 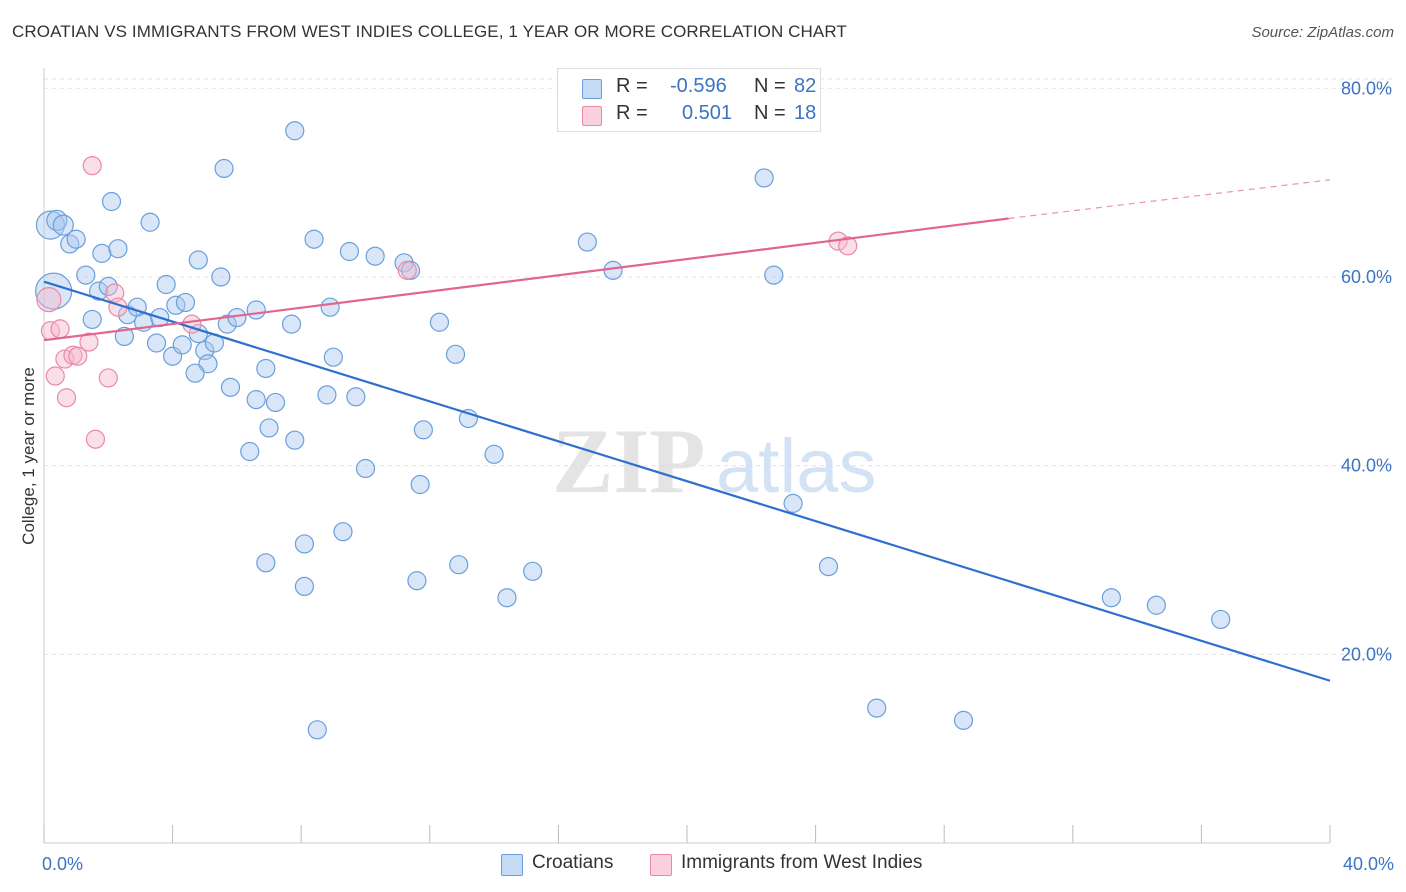 I want to click on legend-n-value: 82, so click(x=805, y=86).